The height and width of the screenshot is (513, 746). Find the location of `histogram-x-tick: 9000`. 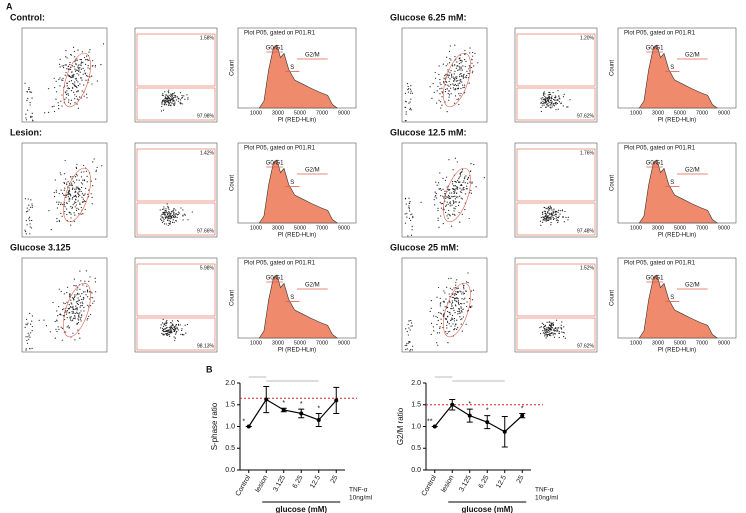

histogram-x-tick: 9000 is located at coordinates (724, 228).